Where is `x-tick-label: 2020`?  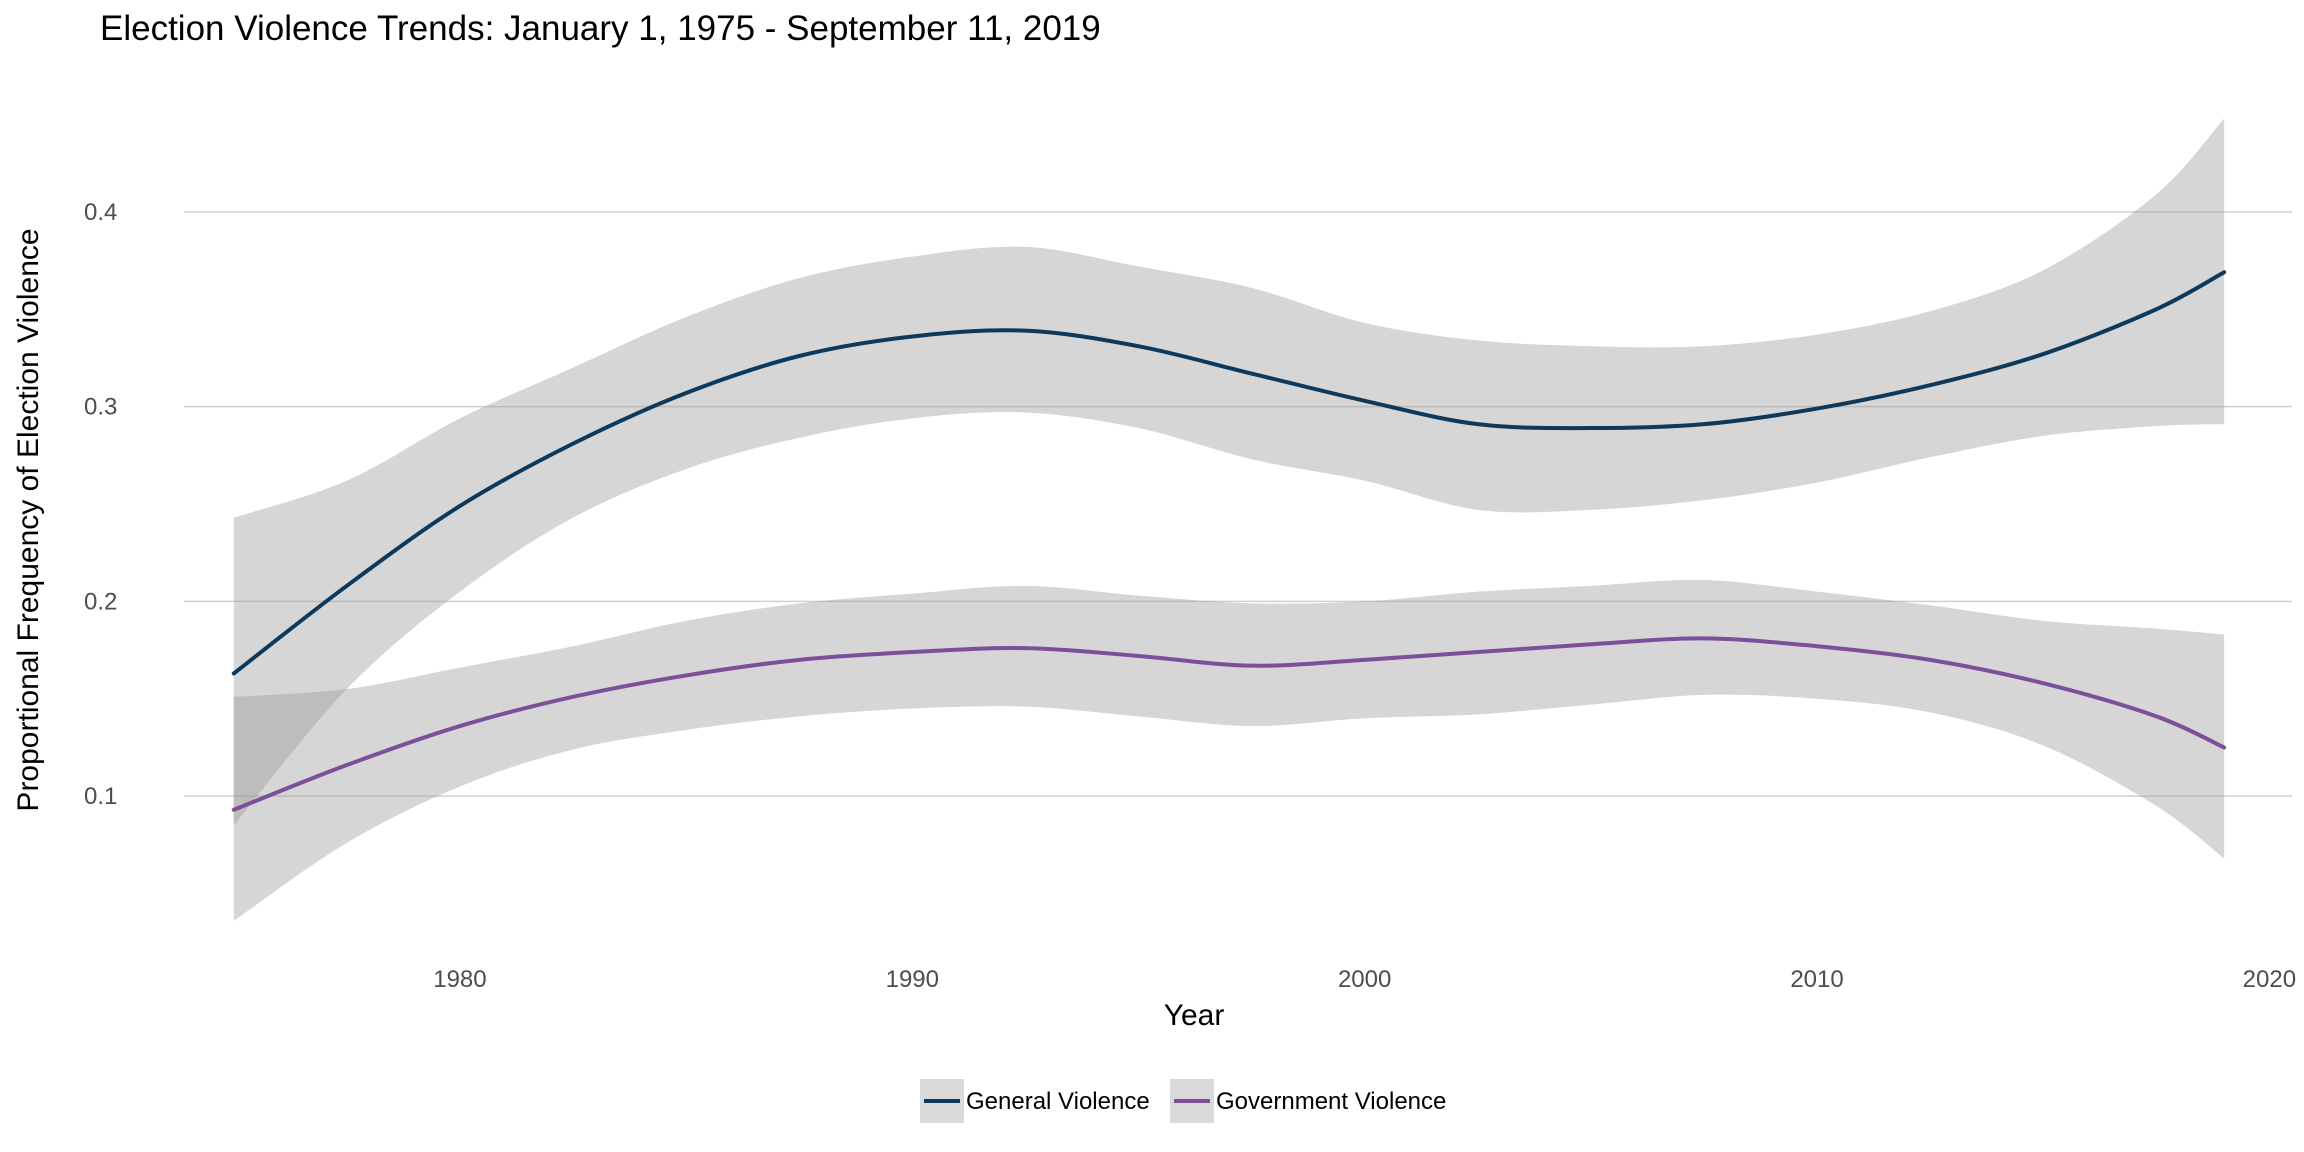
x-tick-label: 2020 is located at coordinates (2269, 979).